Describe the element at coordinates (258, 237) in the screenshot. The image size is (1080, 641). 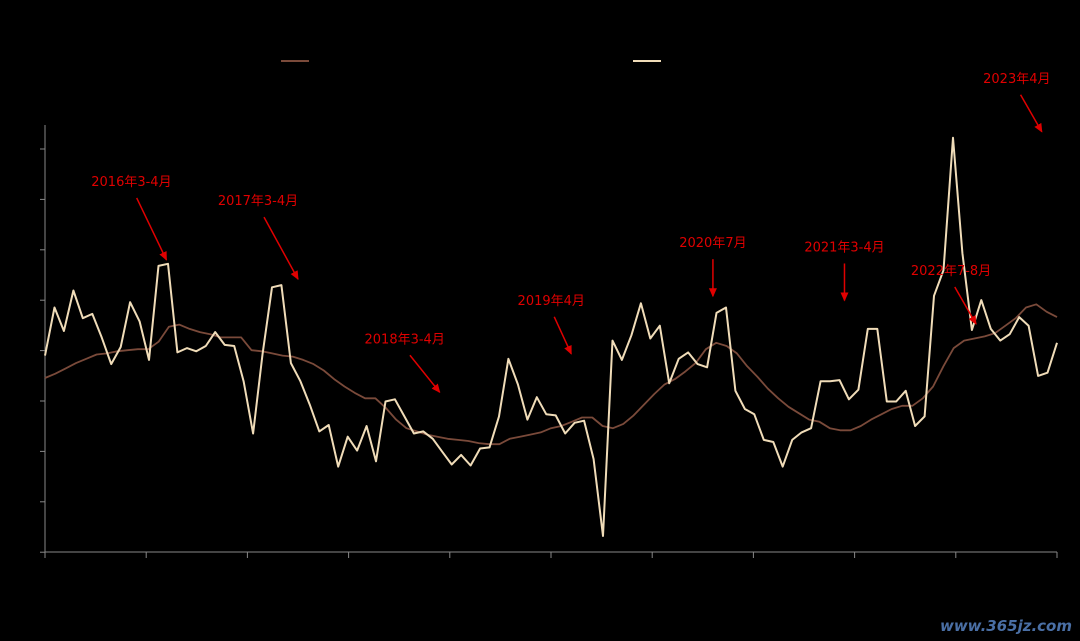
I see `annotation-2: 2017年3-4月` at that location.